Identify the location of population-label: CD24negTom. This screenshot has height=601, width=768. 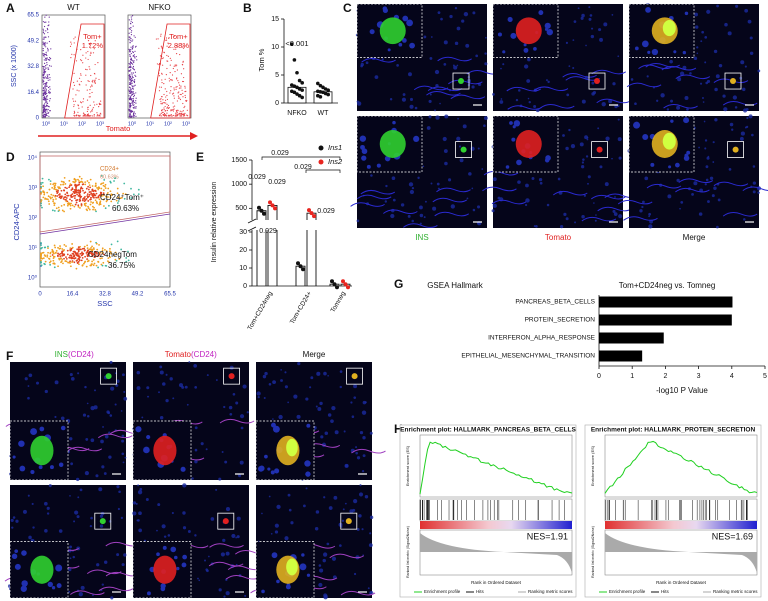
(112, 254).